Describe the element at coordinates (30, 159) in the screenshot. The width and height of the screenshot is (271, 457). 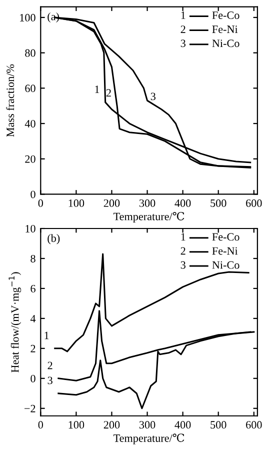
I see `y-tick-label: 20` at that location.